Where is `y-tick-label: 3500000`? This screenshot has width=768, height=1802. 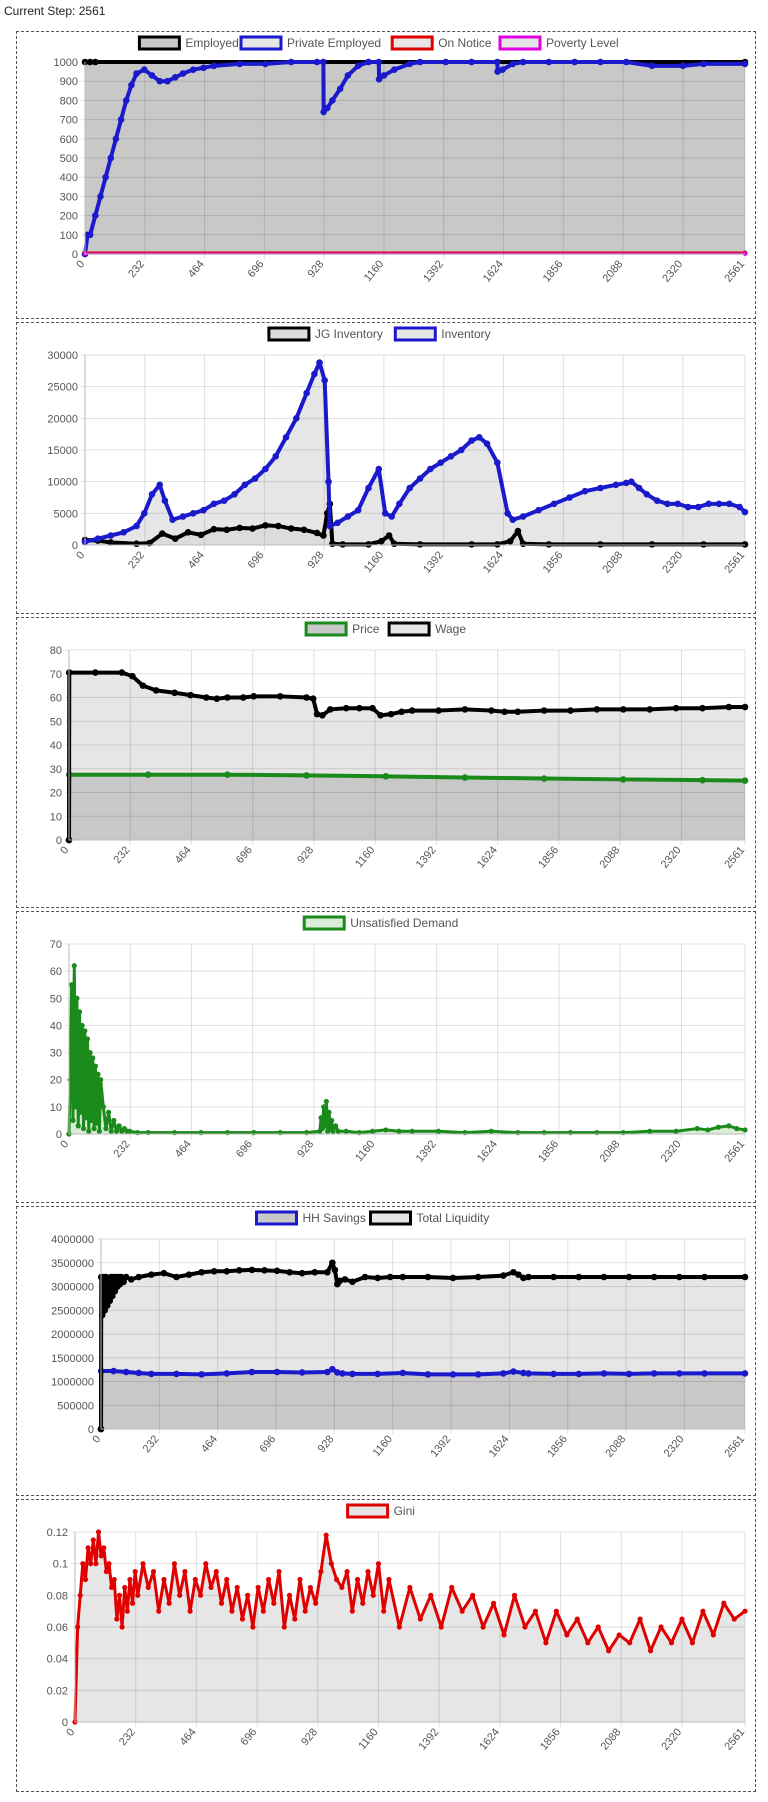 y-tick-label: 3500000 is located at coordinates (72, 1264).